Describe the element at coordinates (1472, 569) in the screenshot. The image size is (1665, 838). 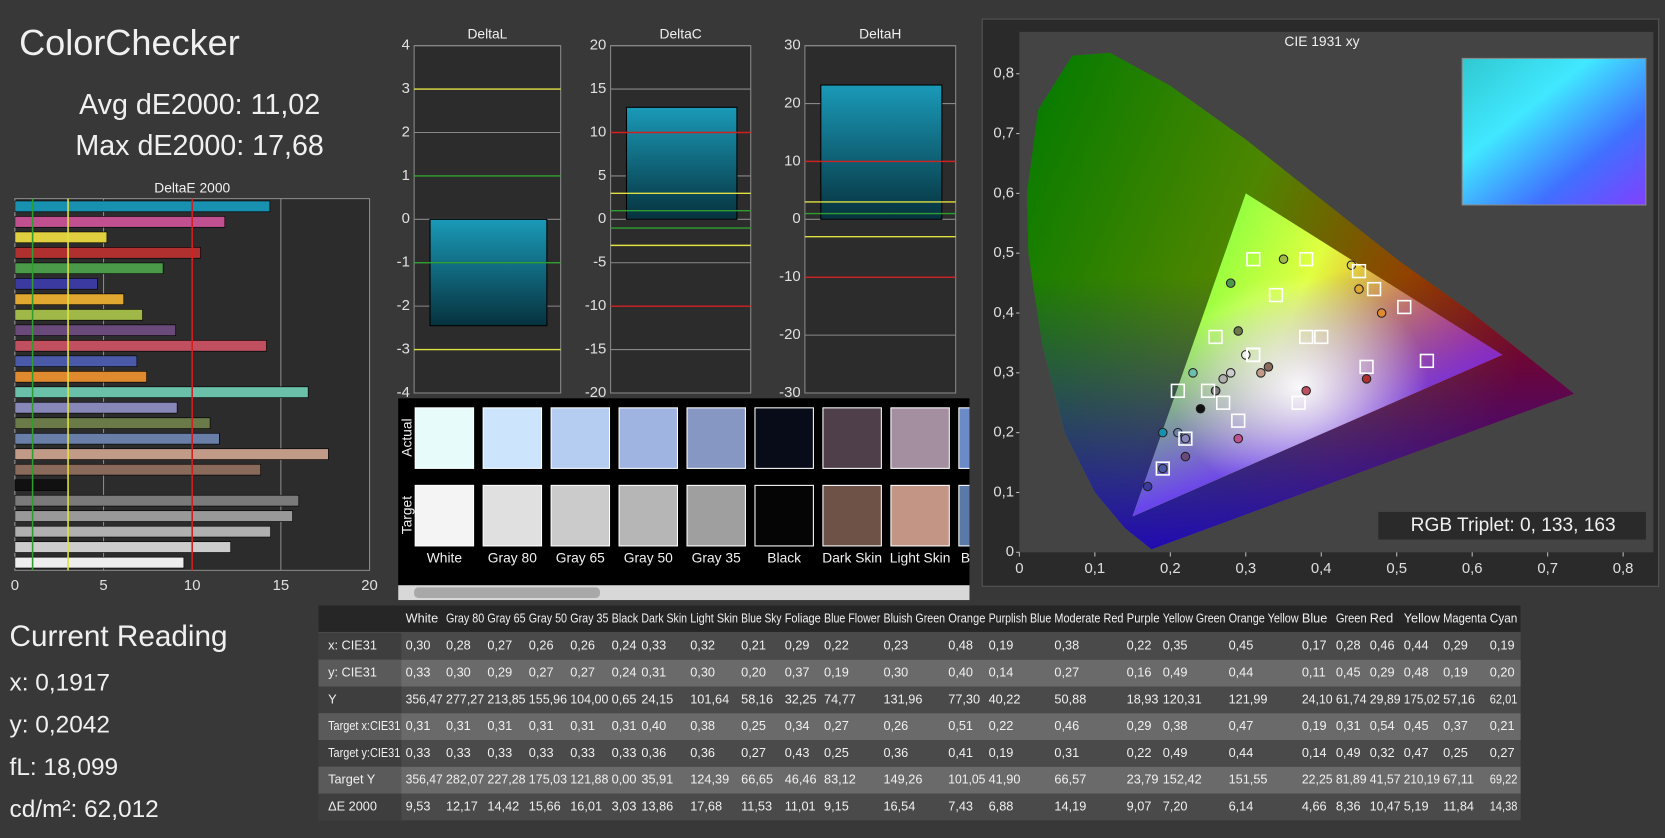
I see `x-tick-label: 0,6` at that location.